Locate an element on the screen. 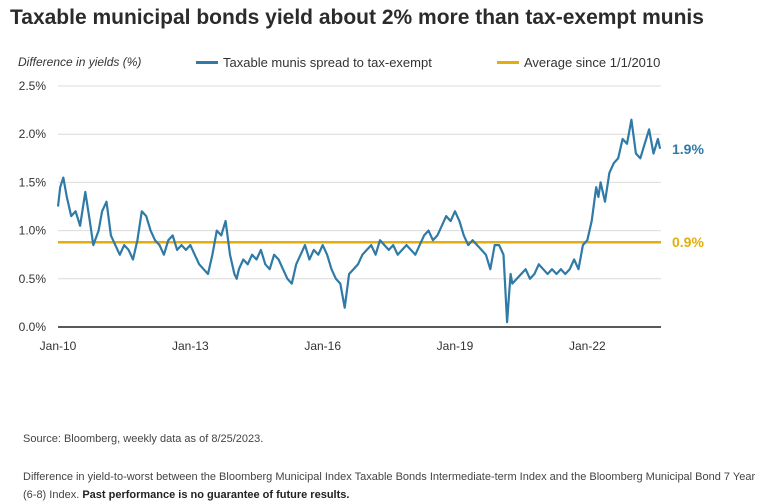  end-labels: 1.9% 0.9% is located at coordinates (688, 195).